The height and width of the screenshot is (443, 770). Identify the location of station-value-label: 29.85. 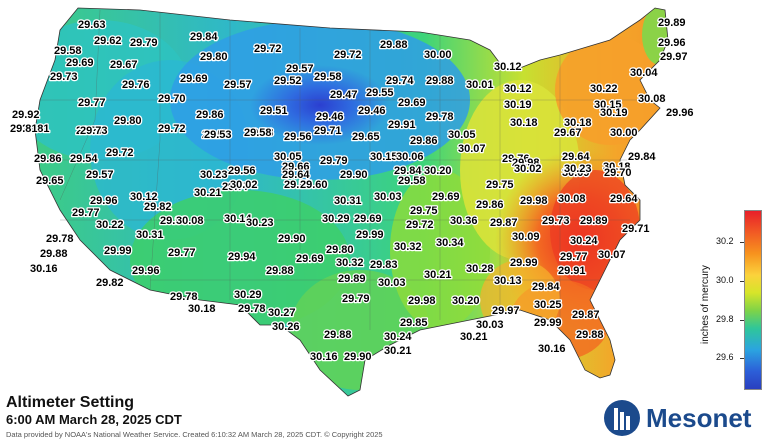
(414, 323).